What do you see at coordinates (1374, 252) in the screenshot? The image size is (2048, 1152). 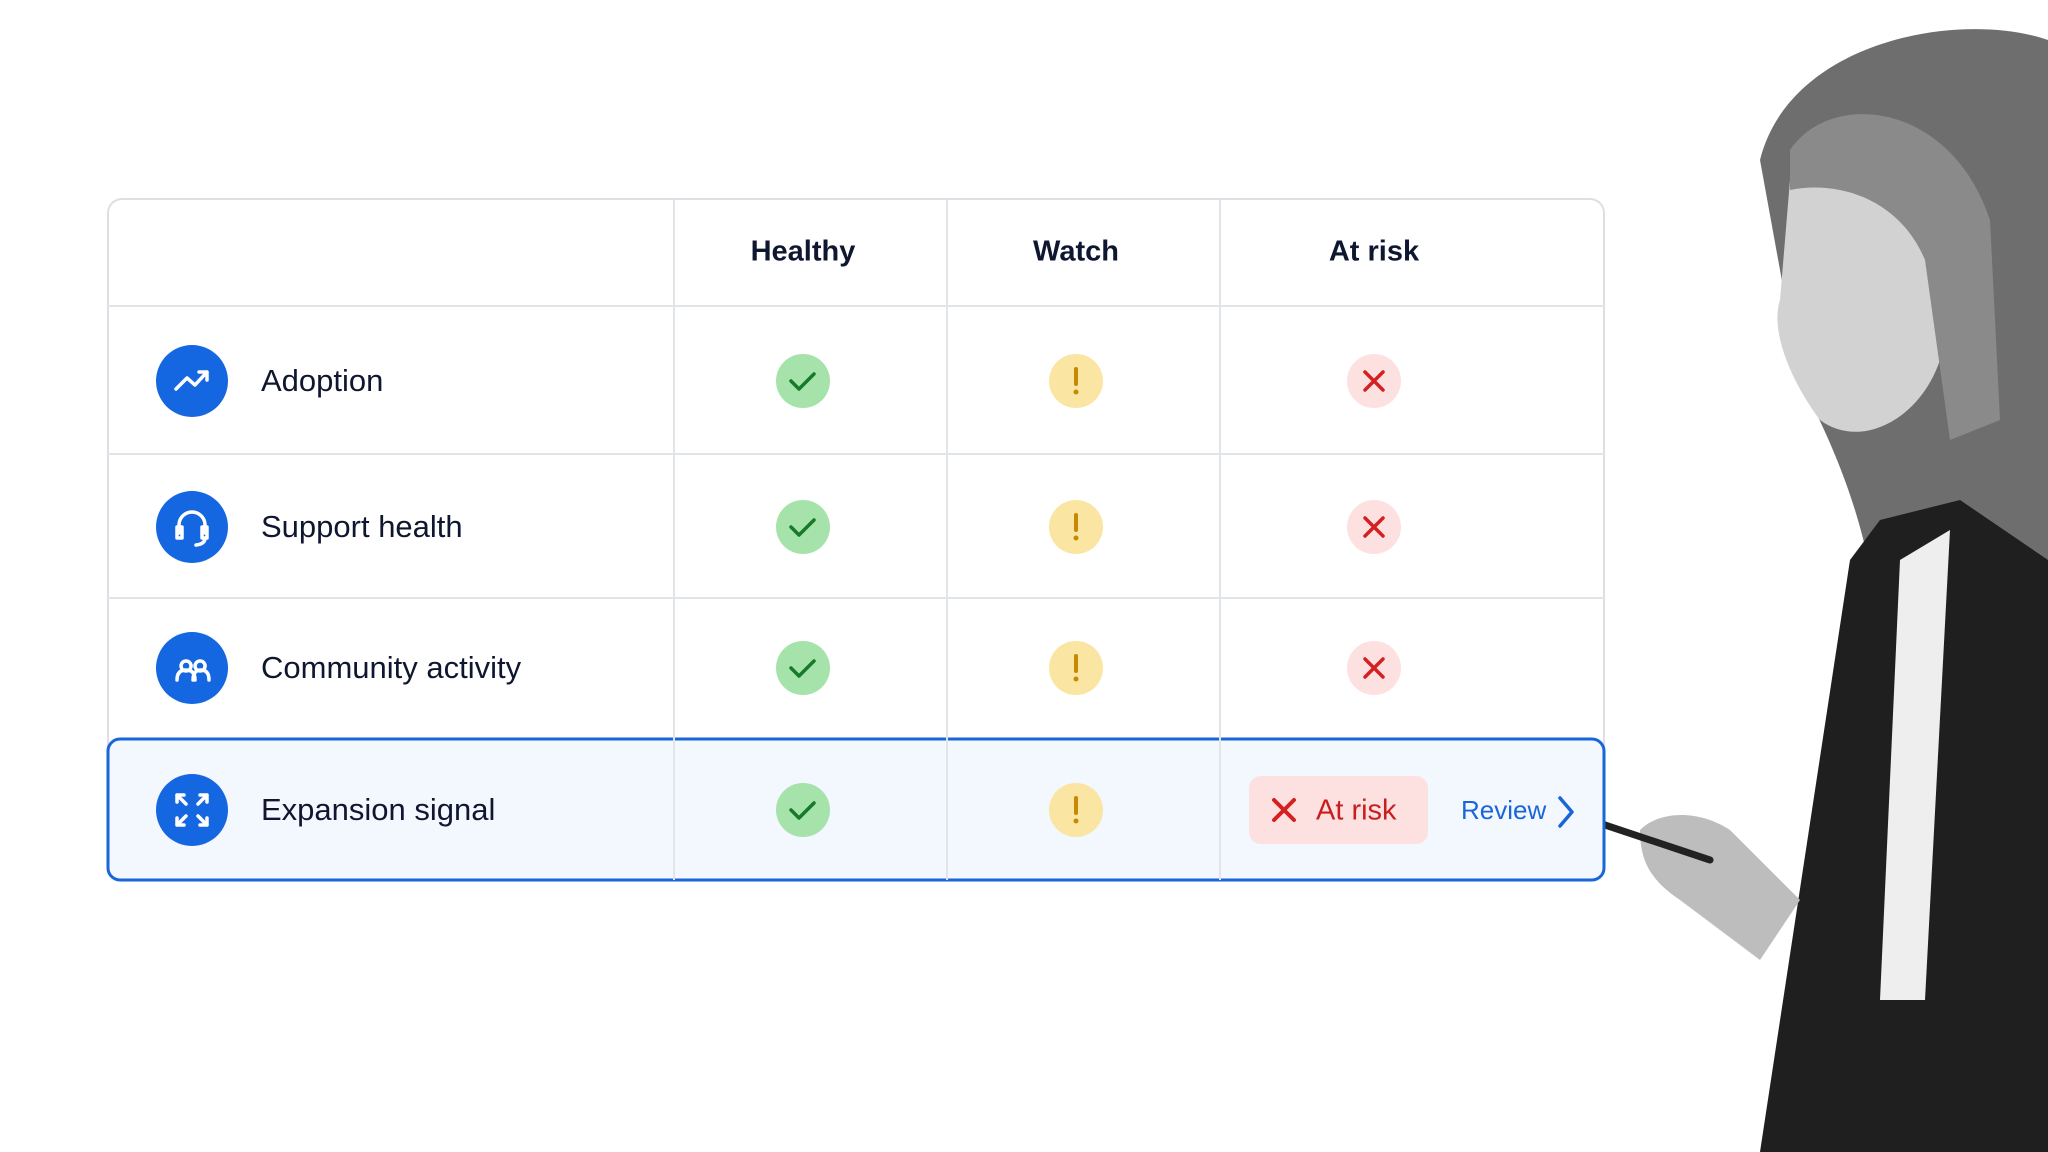 I see `column-header: At risk` at bounding box center [1374, 252].